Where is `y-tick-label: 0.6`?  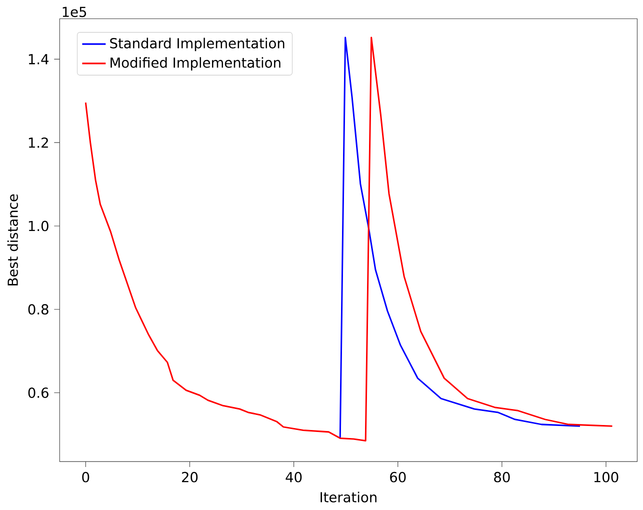 y-tick-label: 0.6 is located at coordinates (38, 393).